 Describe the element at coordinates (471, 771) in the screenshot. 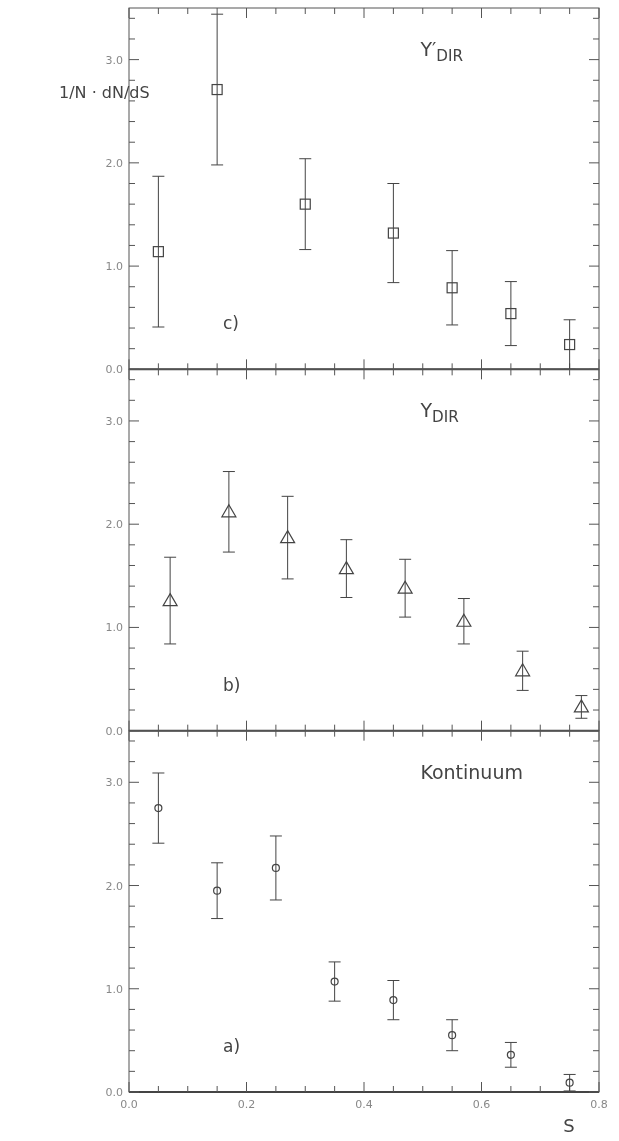

I see `text: Kontinuum` at that location.